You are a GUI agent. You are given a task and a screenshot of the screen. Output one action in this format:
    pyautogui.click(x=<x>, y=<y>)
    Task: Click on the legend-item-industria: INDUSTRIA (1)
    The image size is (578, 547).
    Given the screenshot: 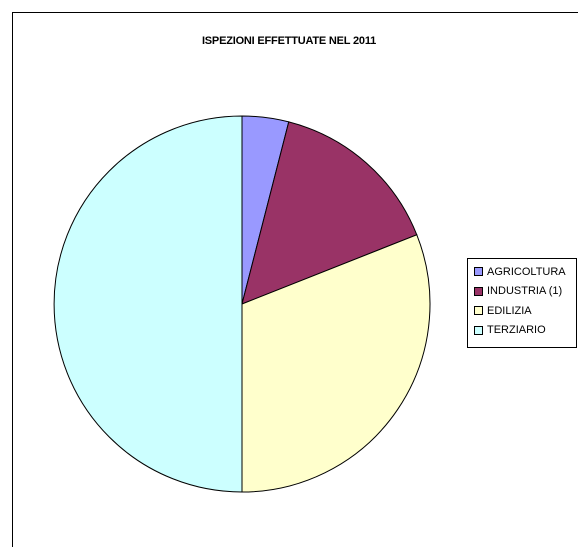 What is the action you would take?
    pyautogui.click(x=525, y=292)
    